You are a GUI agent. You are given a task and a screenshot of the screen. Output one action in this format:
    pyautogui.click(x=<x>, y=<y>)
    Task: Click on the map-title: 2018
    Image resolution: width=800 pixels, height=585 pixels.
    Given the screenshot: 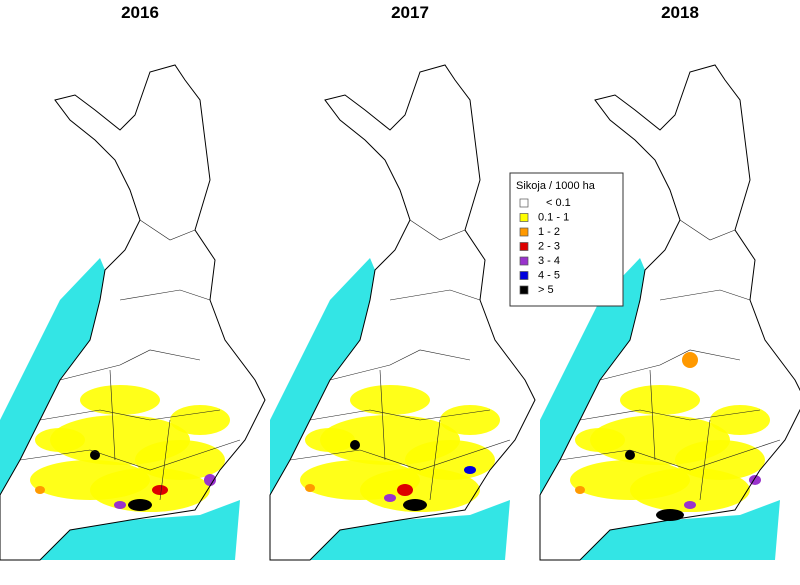 What is the action you would take?
    pyautogui.click(x=680, y=12)
    